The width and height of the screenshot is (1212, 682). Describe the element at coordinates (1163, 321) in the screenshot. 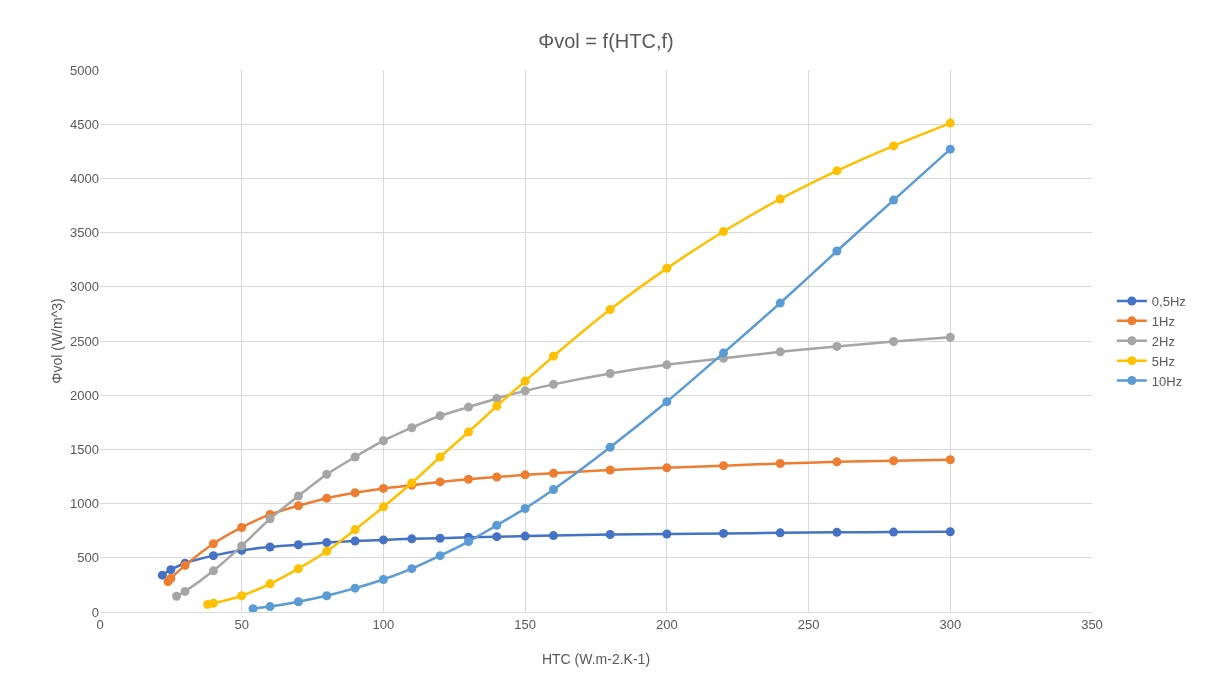

I see `legend-label: 1Hz` at that location.